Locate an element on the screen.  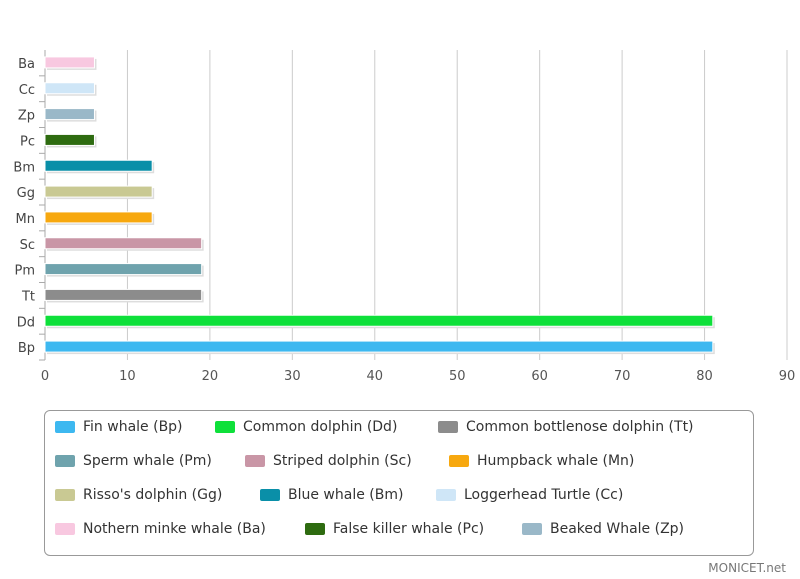
legend-item: Common dolphin (Dd) is located at coordinates (306, 427).